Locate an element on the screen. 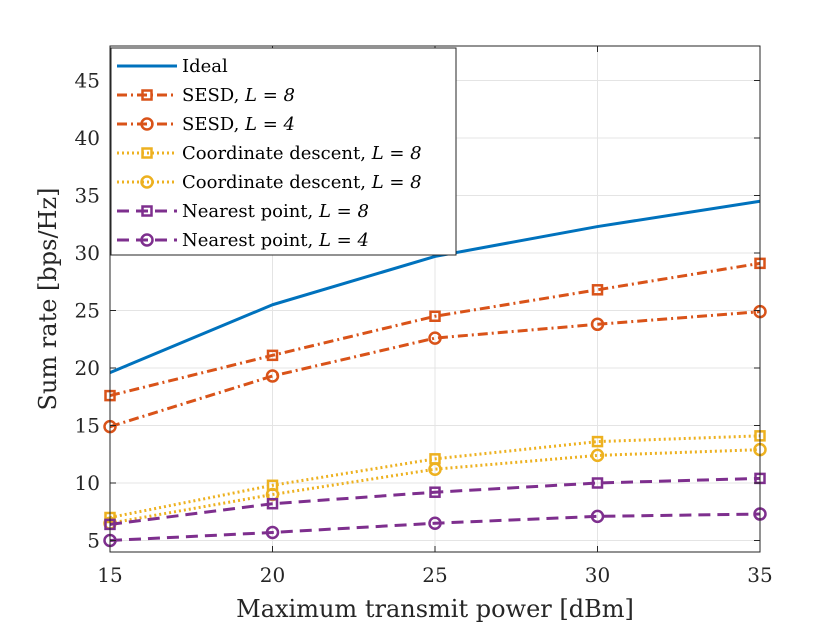  x-axis-label: Maximum transmit power [dBm] is located at coordinates (435, 609).